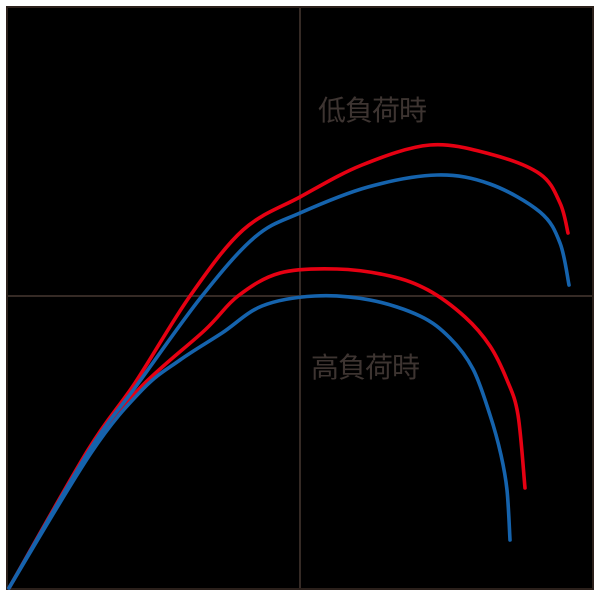 The width and height of the screenshot is (600, 600). Describe the element at coordinates (365, 367) in the screenshot. I see `high-load-label: 高負荷時` at that location.